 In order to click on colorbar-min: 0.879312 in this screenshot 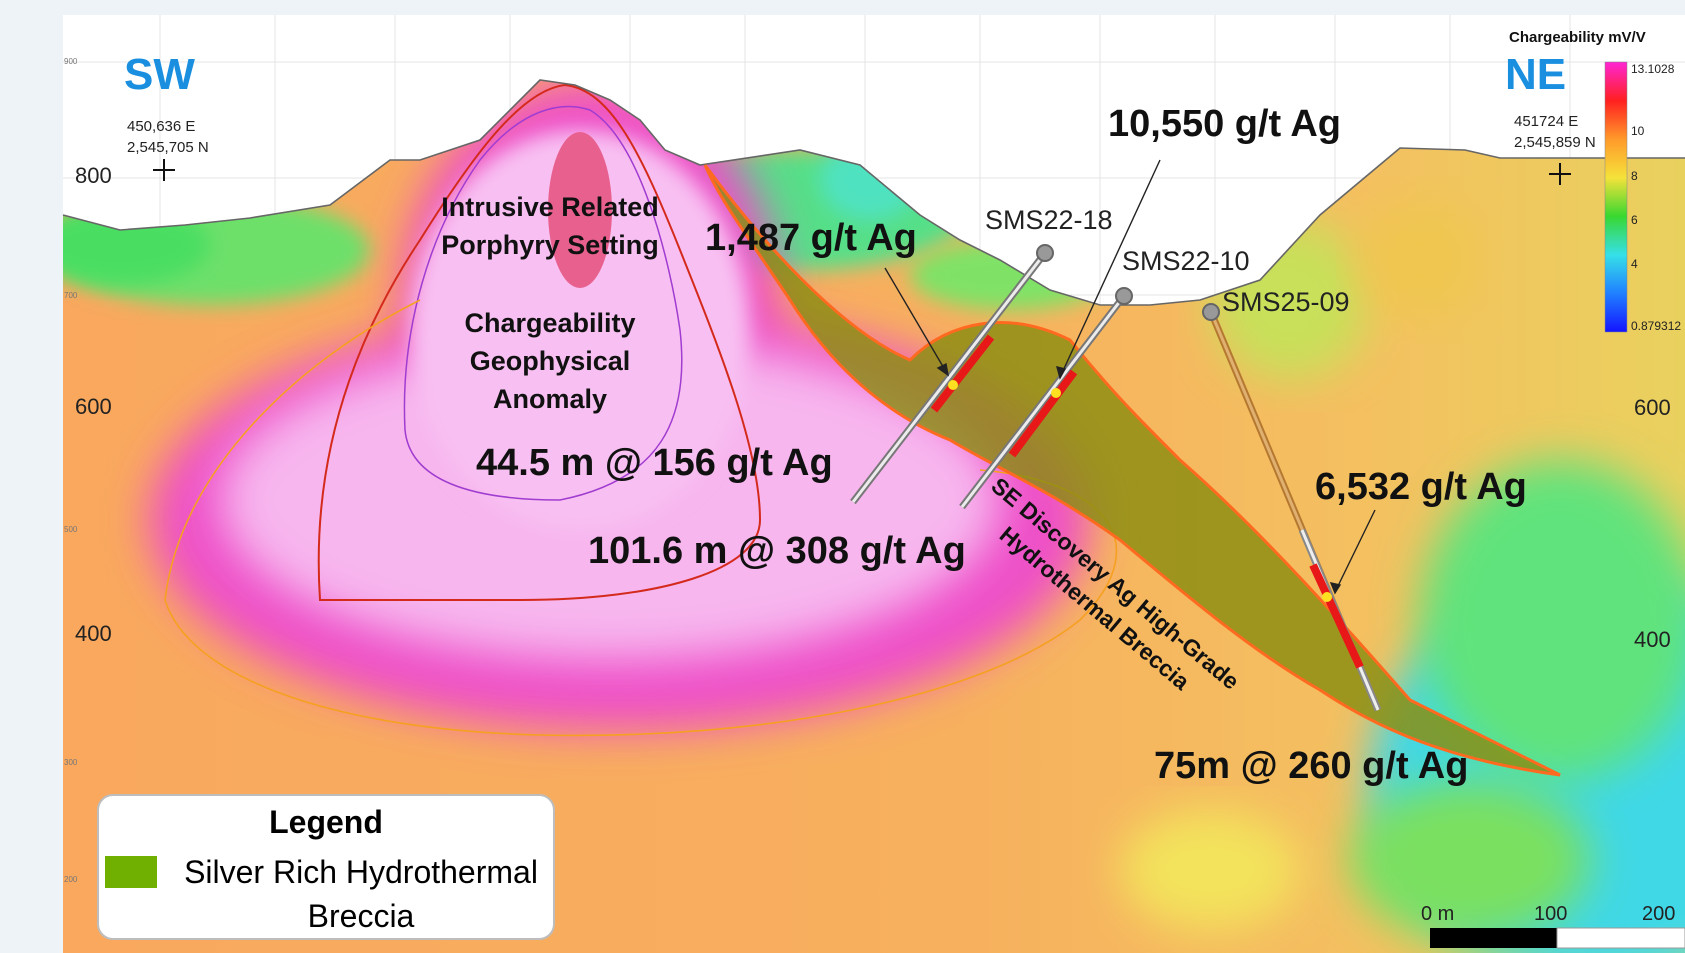, I will do `click(1656, 326)`.